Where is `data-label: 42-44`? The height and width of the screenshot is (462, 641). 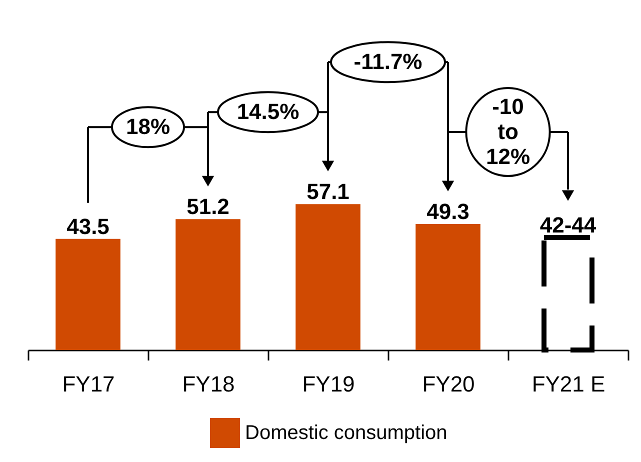
data-label: 42-44 is located at coordinates (568, 225).